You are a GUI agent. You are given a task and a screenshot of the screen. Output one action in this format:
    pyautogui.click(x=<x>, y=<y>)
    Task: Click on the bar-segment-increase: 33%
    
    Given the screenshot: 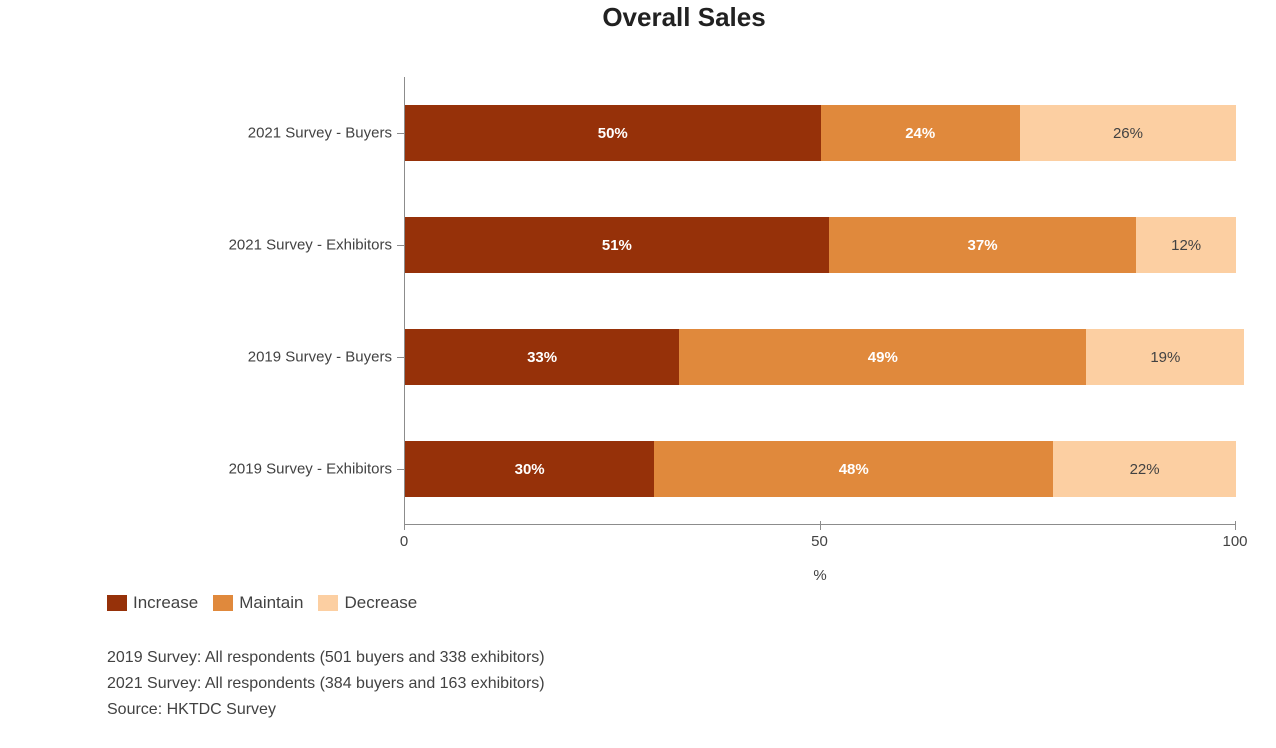 What is the action you would take?
    pyautogui.click(x=542, y=357)
    